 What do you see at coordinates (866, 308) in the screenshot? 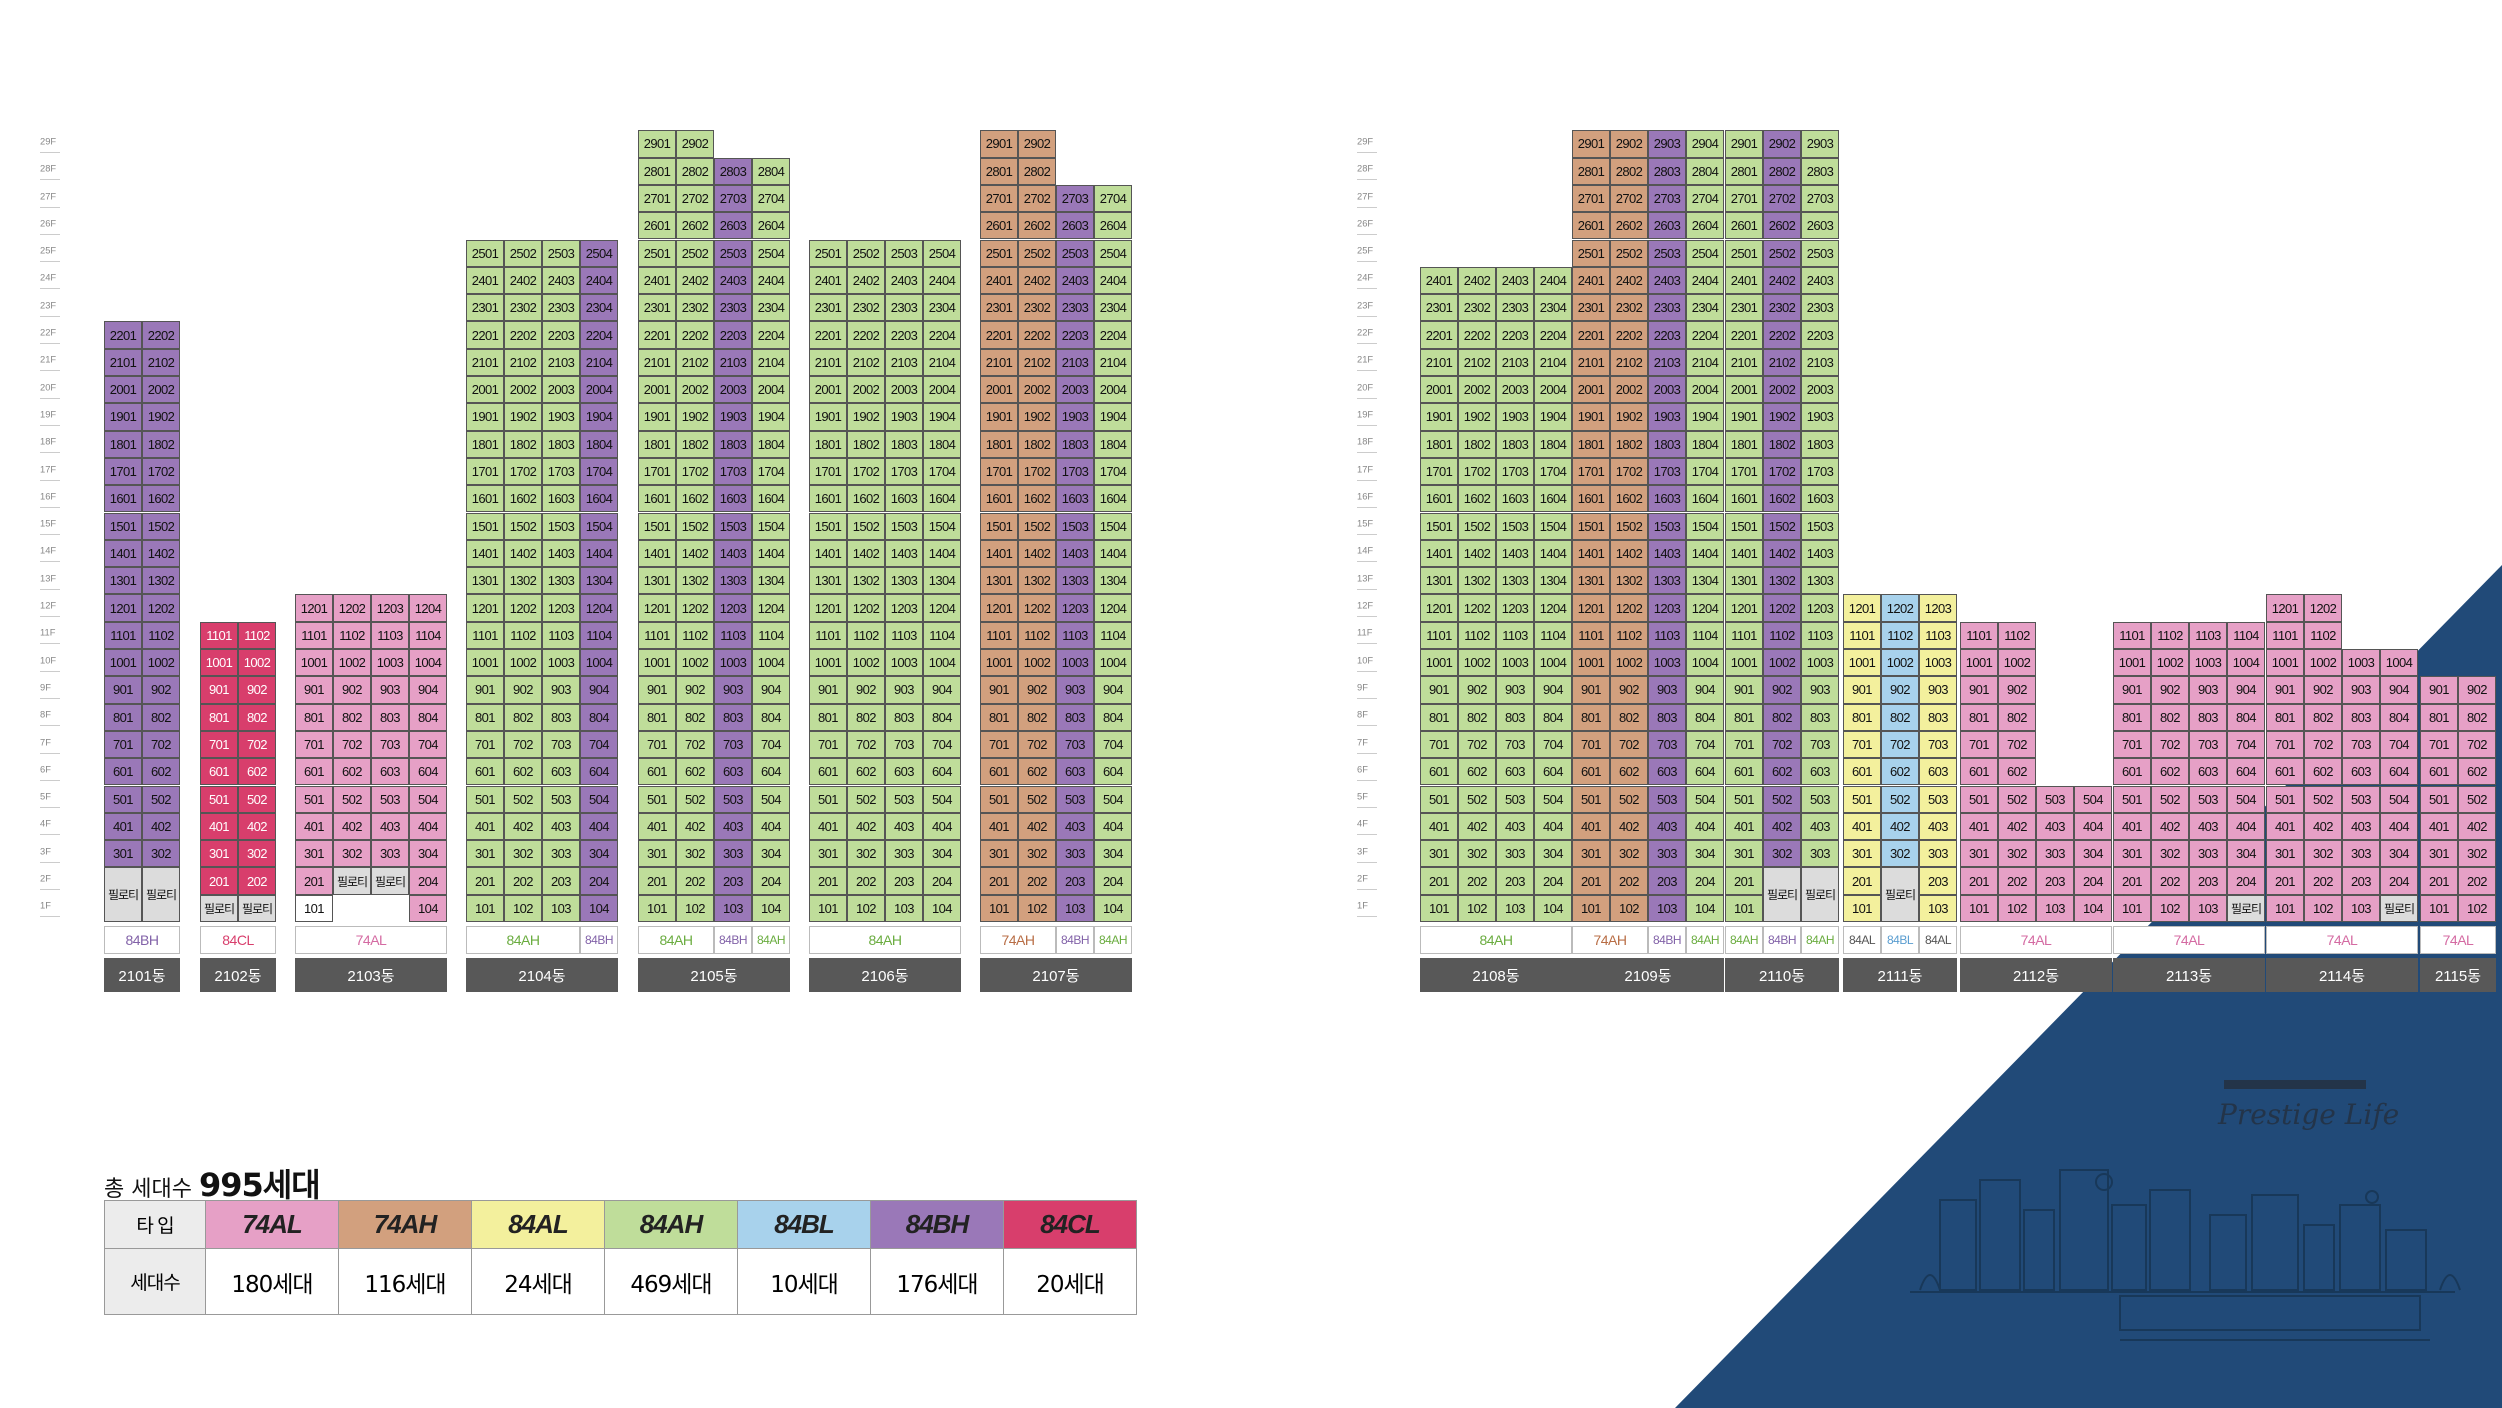
I see `unit-cell: 2302` at bounding box center [866, 308].